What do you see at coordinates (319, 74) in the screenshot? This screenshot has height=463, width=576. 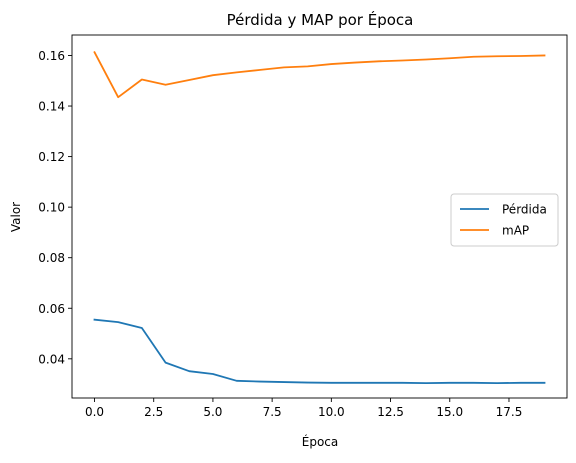 I see `series-line-map` at bounding box center [319, 74].